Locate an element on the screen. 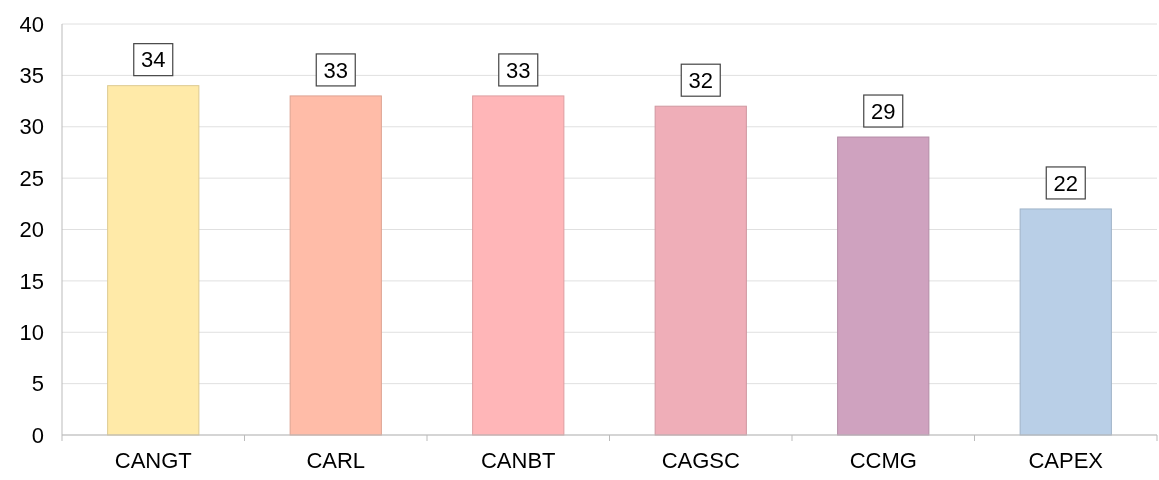 This screenshot has height=480, width=1159. y-tick-label: 15 is located at coordinates (31, 281).